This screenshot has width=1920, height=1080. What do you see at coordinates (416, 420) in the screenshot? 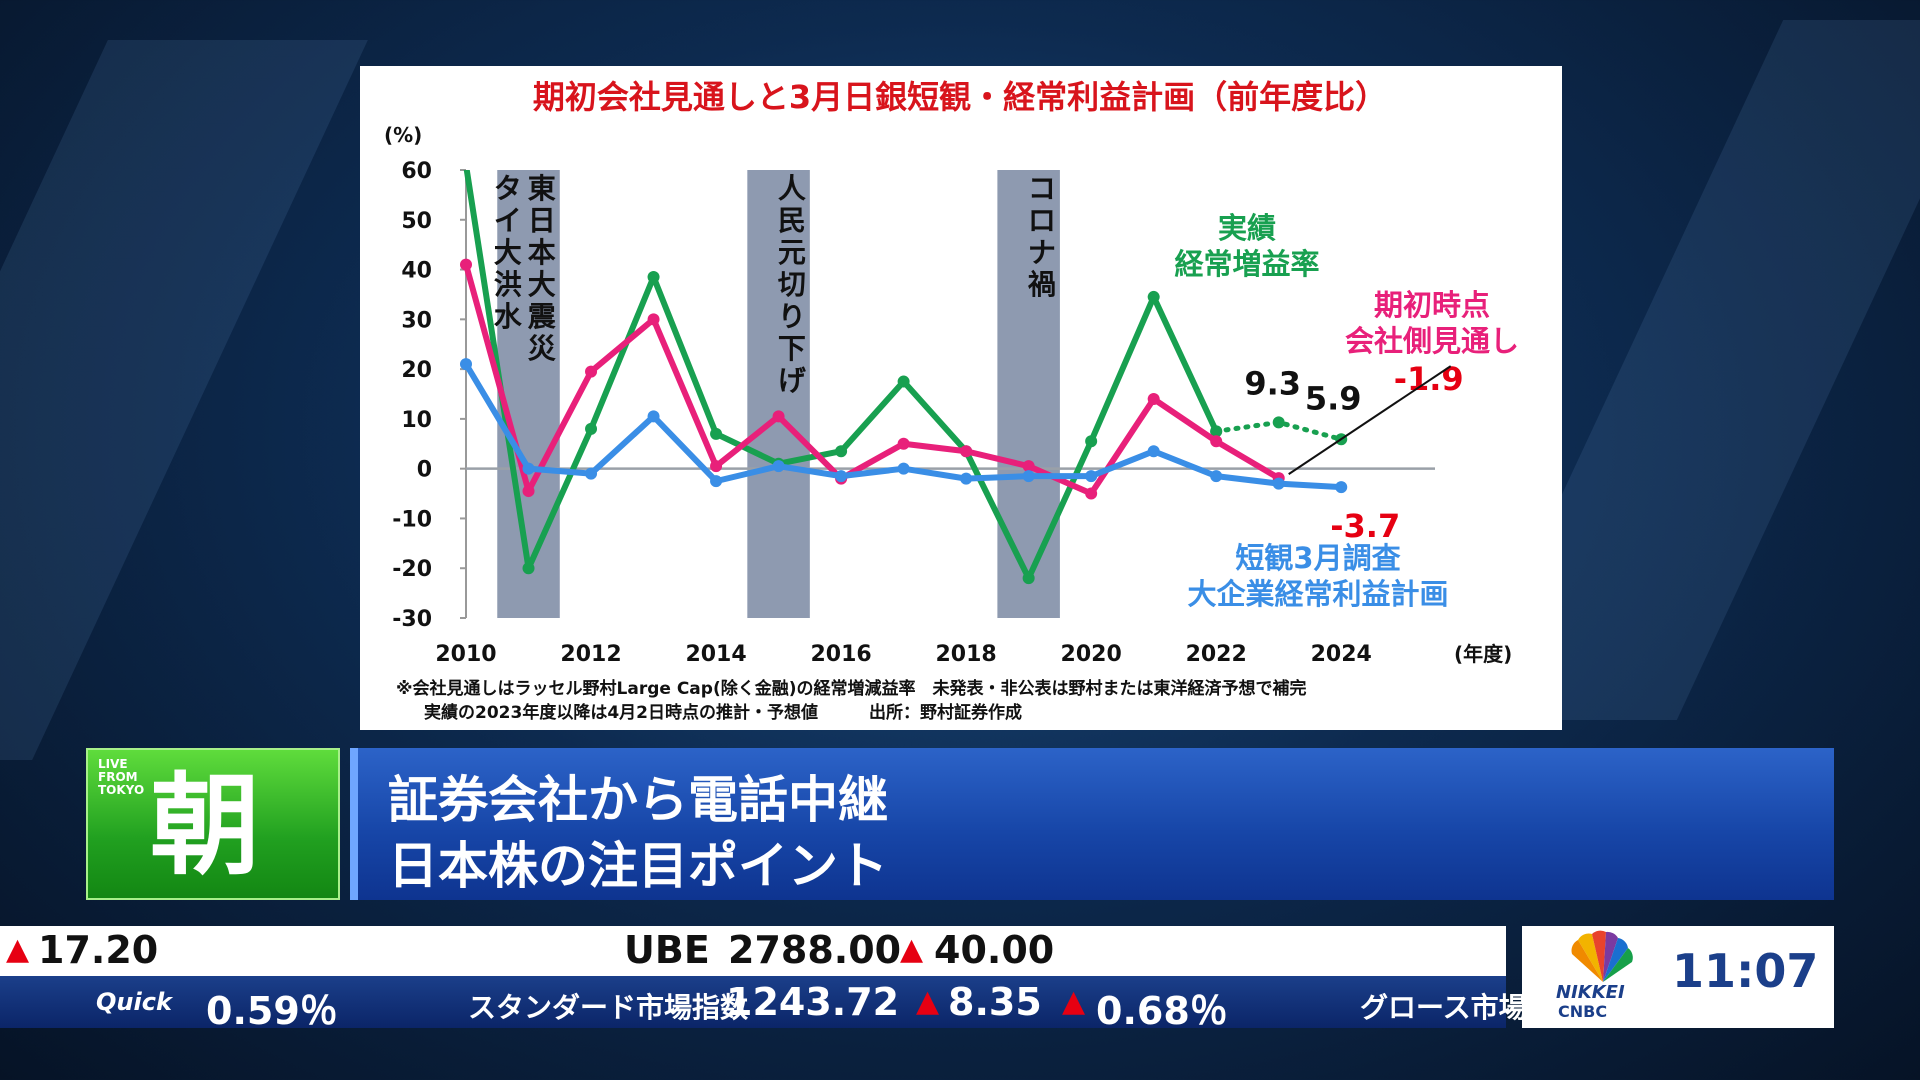
I see `y-tick-label: 10` at bounding box center [416, 420].